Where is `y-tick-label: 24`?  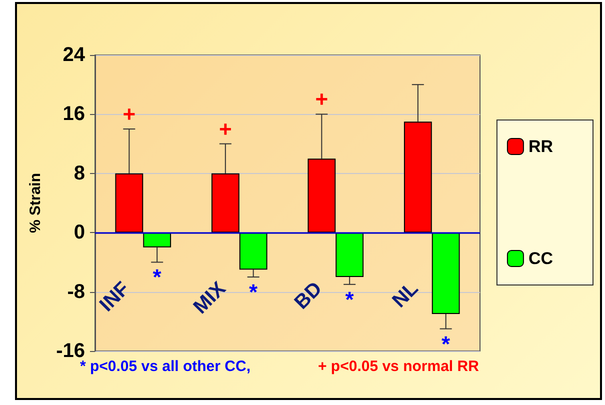
y-tick-label: 24 is located at coordinates (74, 55).